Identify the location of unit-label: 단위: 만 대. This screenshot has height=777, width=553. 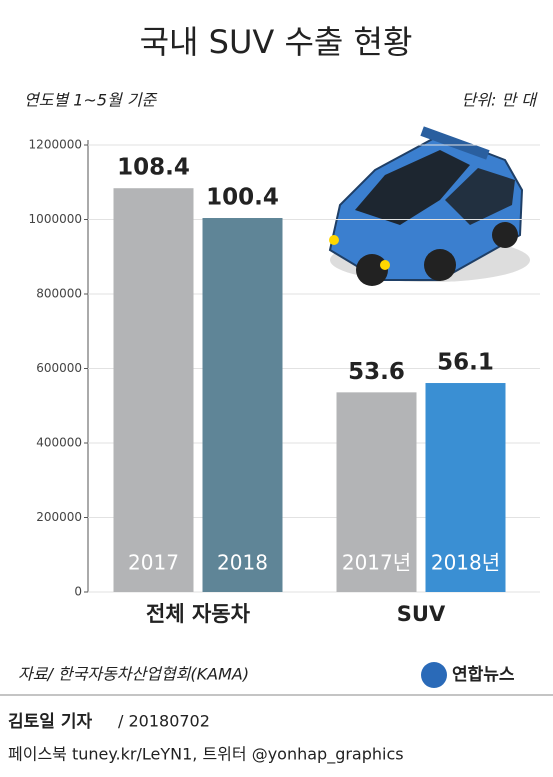
(500, 100).